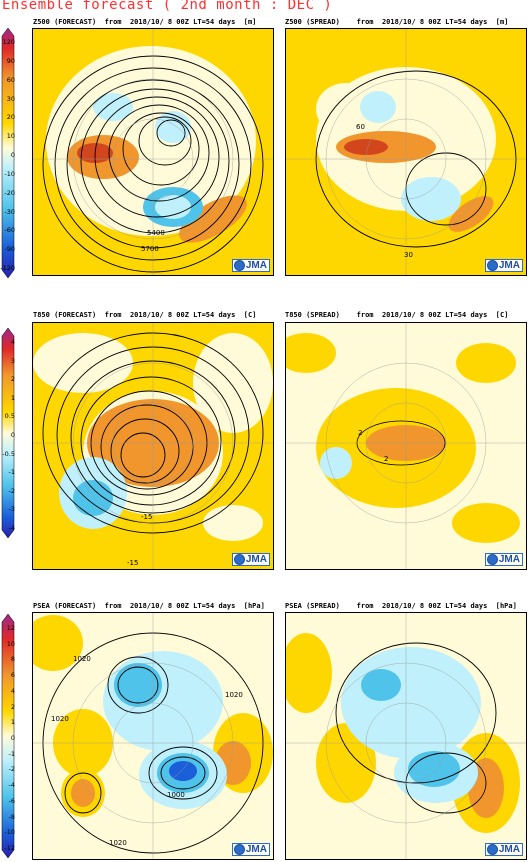 This screenshot has width=529, height=862. I want to click on z500-spread-map: 30 60 JMA, so click(406, 152).